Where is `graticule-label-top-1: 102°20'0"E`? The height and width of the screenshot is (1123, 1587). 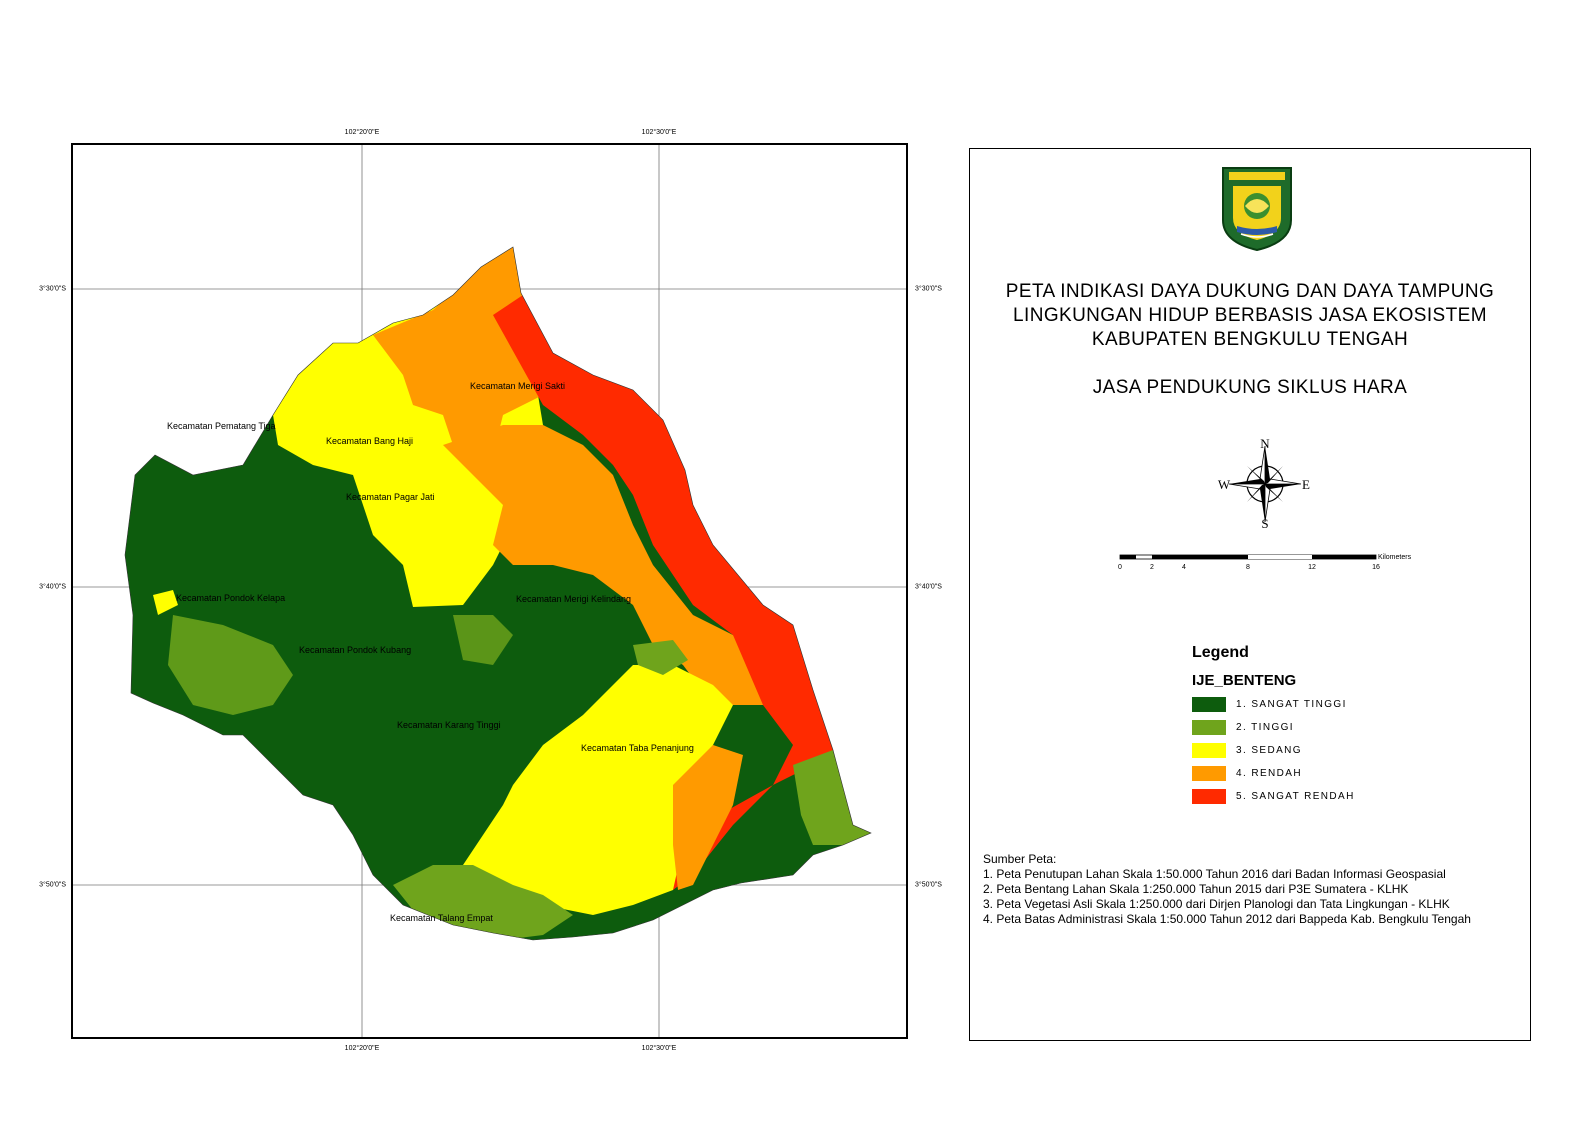
graticule-label-top-1: 102°20'0"E is located at coordinates (362, 132).